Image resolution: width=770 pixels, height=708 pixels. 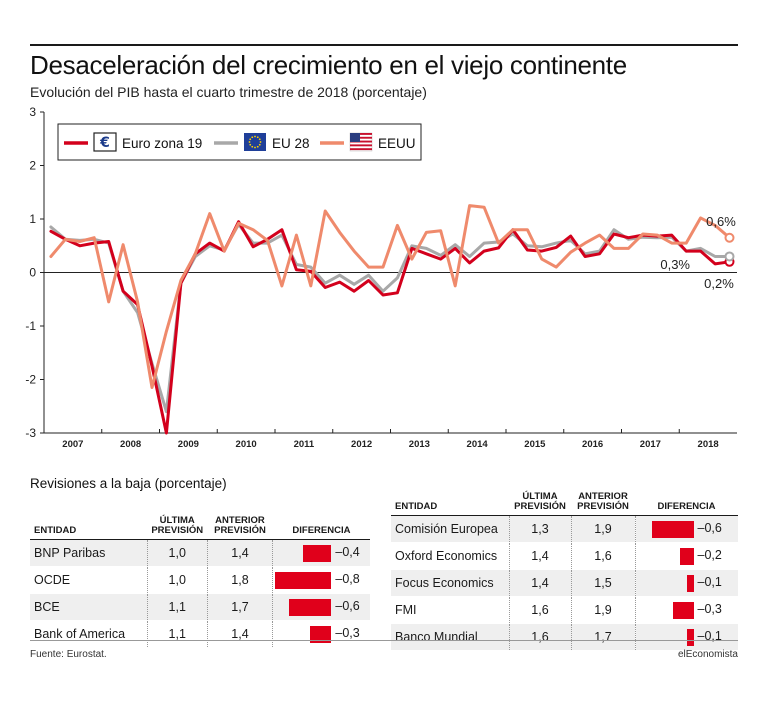 I want to click on legend-label: Euro zona 19, so click(x=162, y=143).